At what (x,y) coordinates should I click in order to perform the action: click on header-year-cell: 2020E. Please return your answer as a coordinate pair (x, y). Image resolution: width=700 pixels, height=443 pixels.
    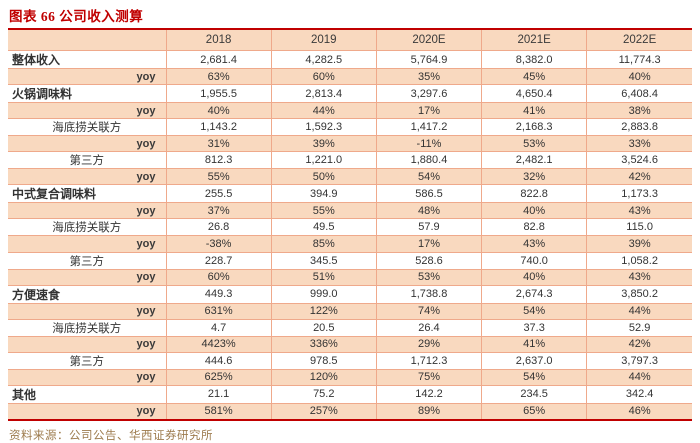
    Looking at the image, I should click on (429, 39).